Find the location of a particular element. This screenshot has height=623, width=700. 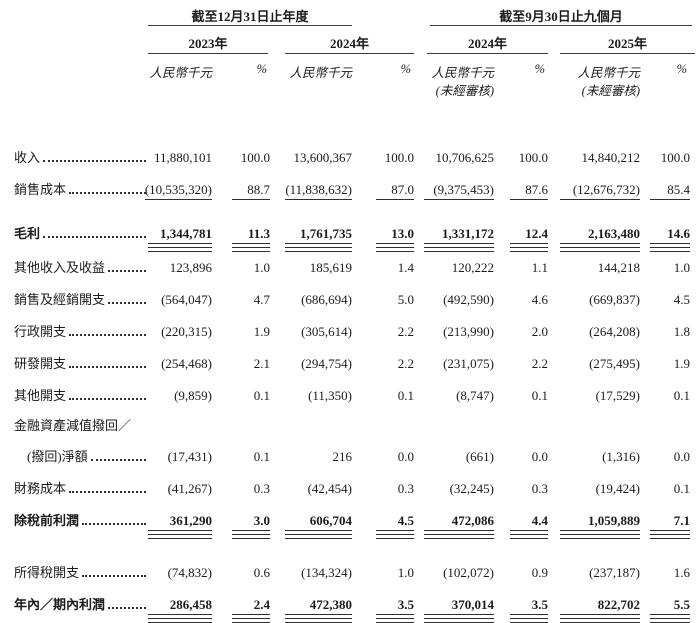

amount-value: 120,222 is located at coordinates (472, 267).